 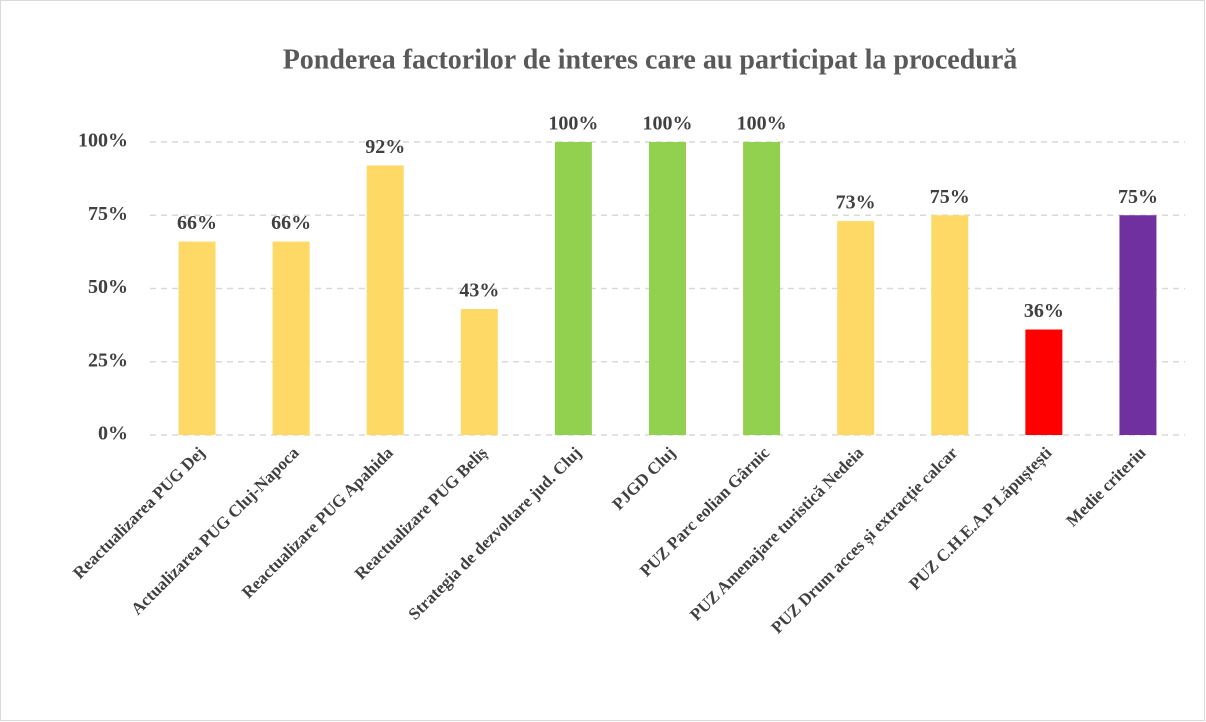 I want to click on y-tick-label: 50%, so click(x=108, y=287).